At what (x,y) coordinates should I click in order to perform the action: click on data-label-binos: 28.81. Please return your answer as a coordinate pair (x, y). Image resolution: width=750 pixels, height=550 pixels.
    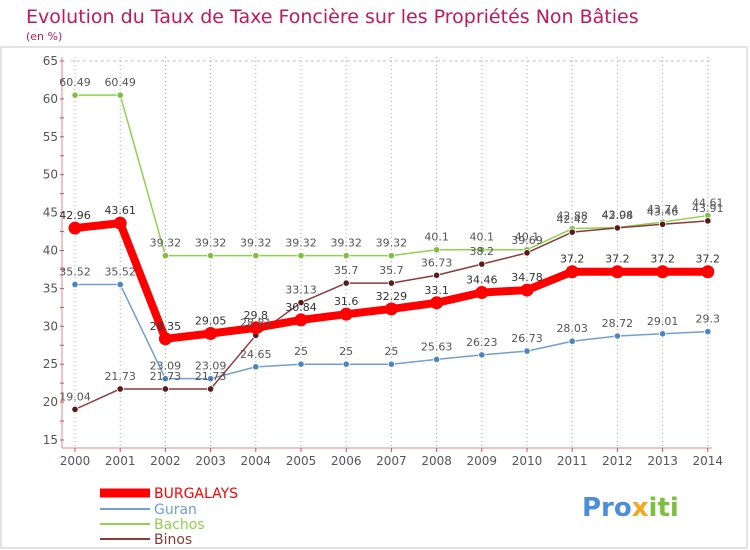
    Looking at the image, I should click on (256, 322).